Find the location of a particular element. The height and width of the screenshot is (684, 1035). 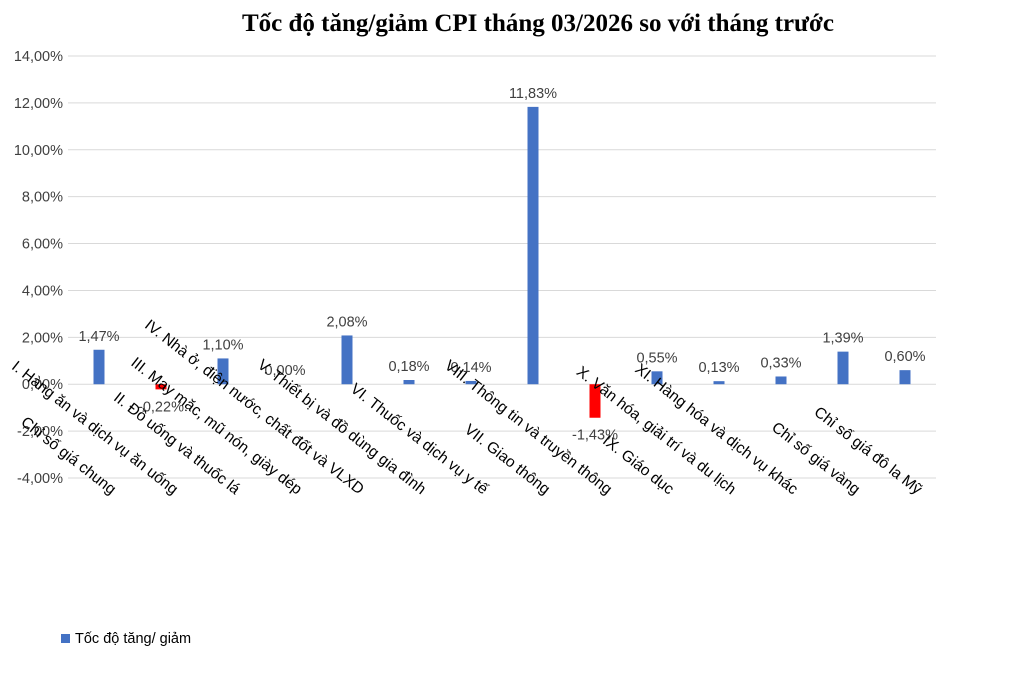

data-label: 0,18% is located at coordinates (408, 367).